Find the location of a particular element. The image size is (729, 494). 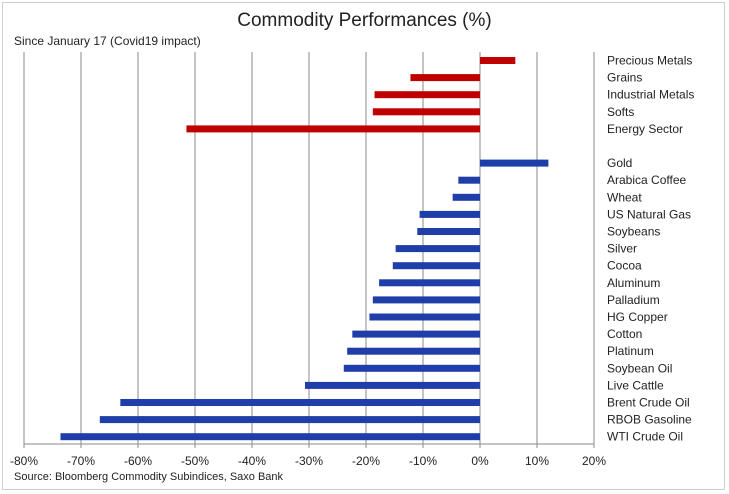

category-label: Brent Crude Oil is located at coordinates (648, 403).